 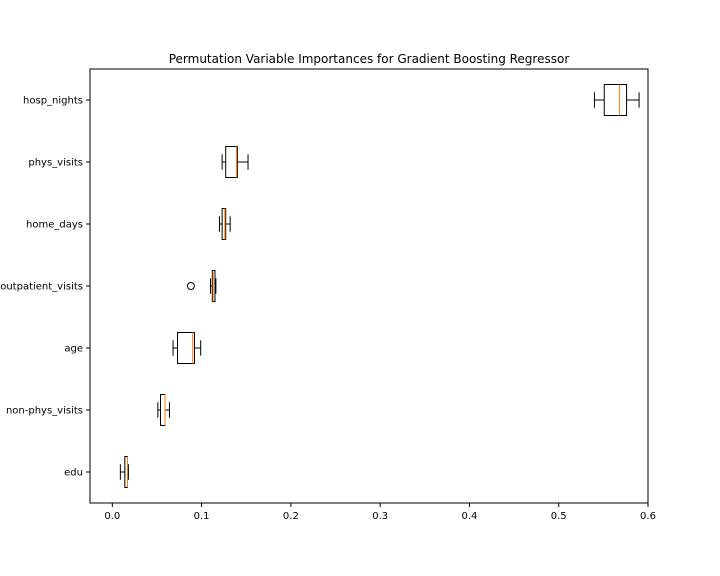 I want to click on y-tick-label: non-phys_visits, so click(x=44, y=411).